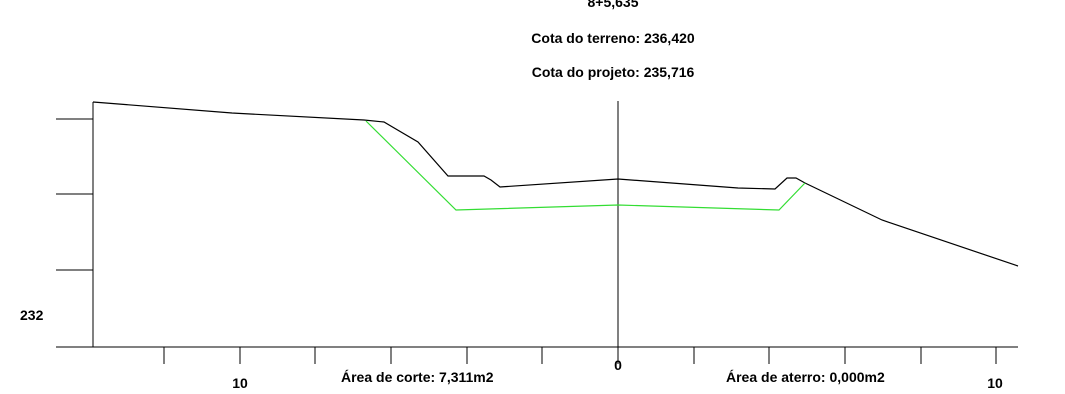 This screenshot has width=1065, height=394. What do you see at coordinates (995, 383) in the screenshot?
I see `x-tick-label-right: 10` at bounding box center [995, 383].